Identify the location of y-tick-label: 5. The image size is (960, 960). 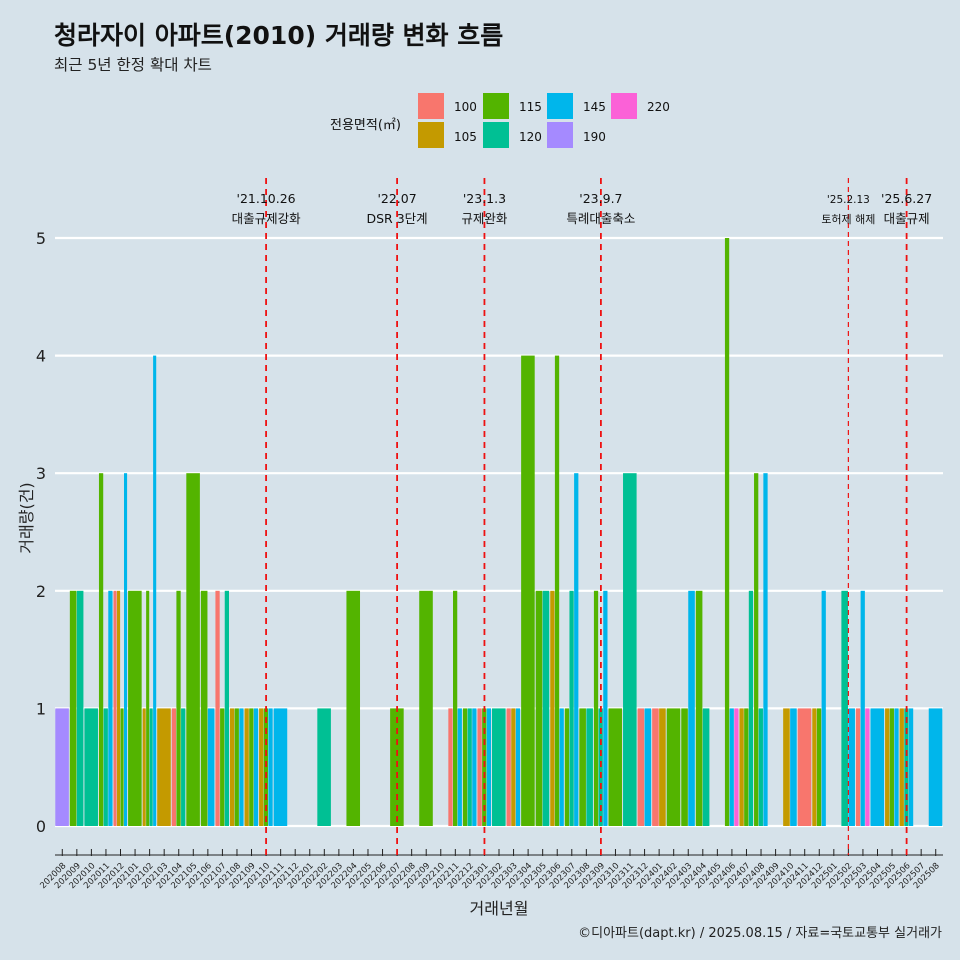
(41, 238).